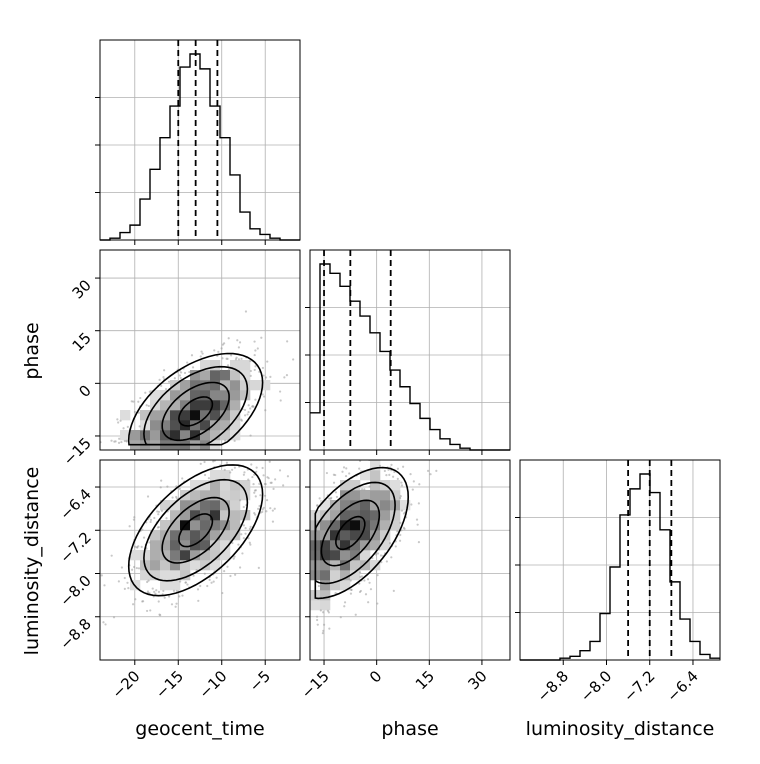  What do you see at coordinates (620, 560) in the screenshot?
I see `panel-frame` at bounding box center [620, 560].